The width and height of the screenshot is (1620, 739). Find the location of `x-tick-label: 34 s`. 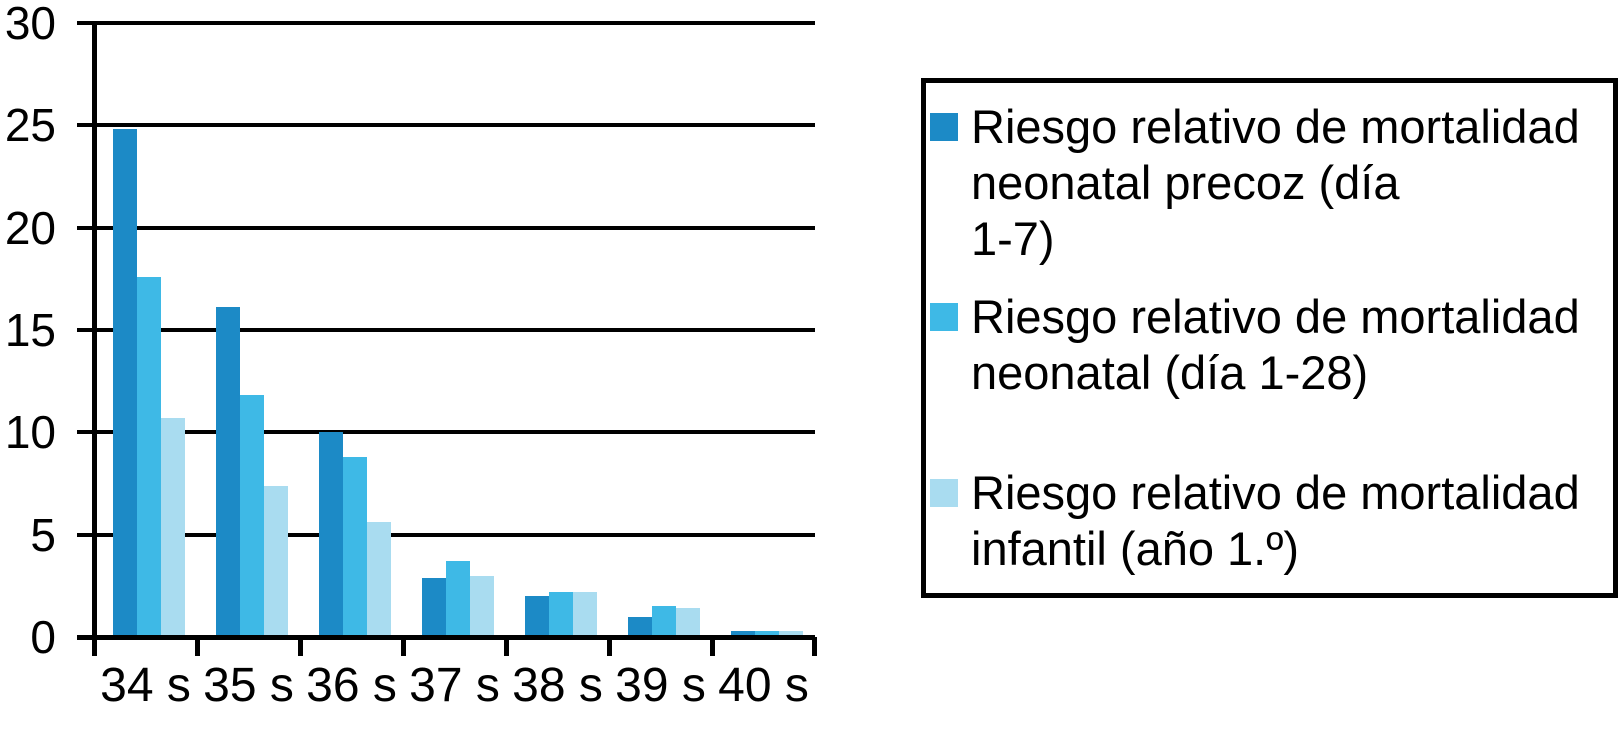

x-tick-label: 34 s is located at coordinates (145, 685).